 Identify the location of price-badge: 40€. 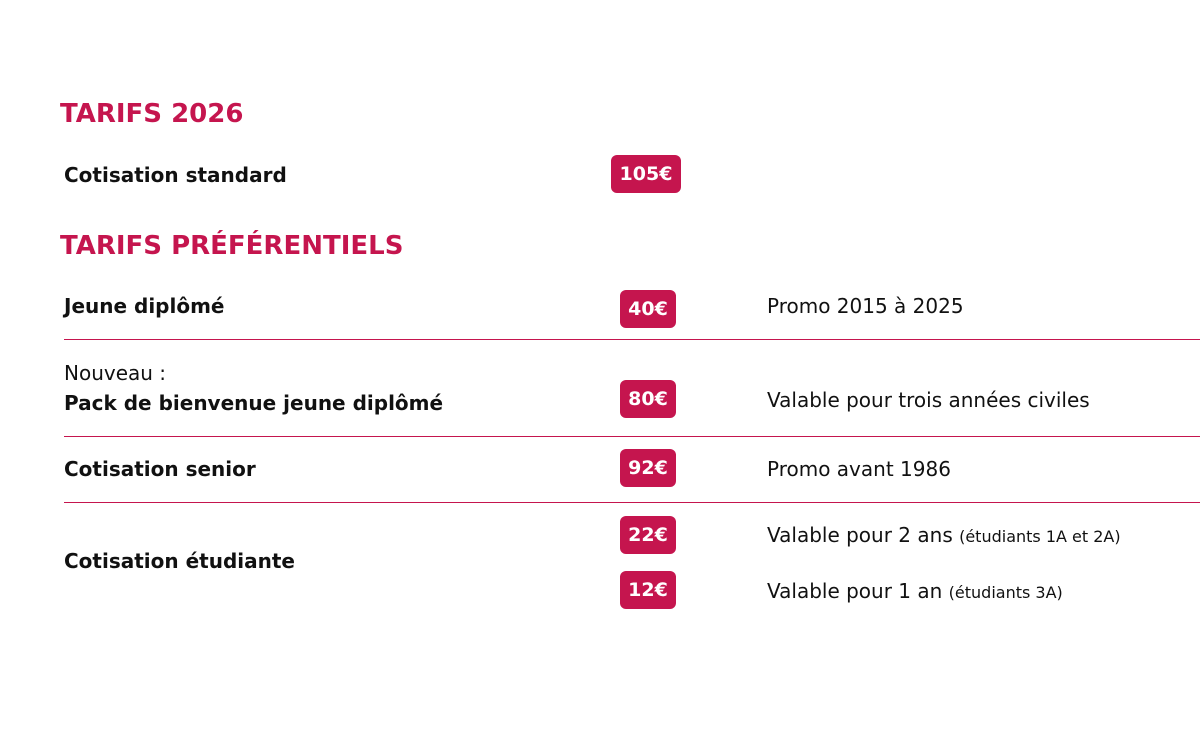
(648, 309).